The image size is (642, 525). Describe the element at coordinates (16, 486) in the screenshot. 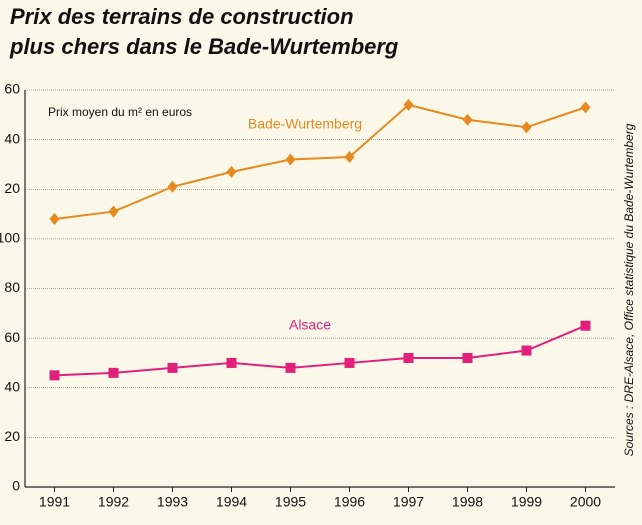

I see `y-tick-label: 0` at that location.